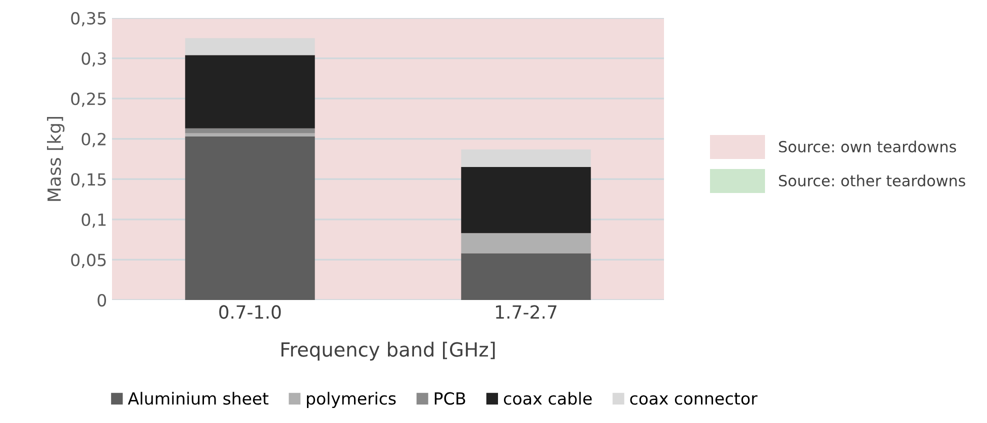  I want to click on y-tick-label: 0,15, so click(88, 180).